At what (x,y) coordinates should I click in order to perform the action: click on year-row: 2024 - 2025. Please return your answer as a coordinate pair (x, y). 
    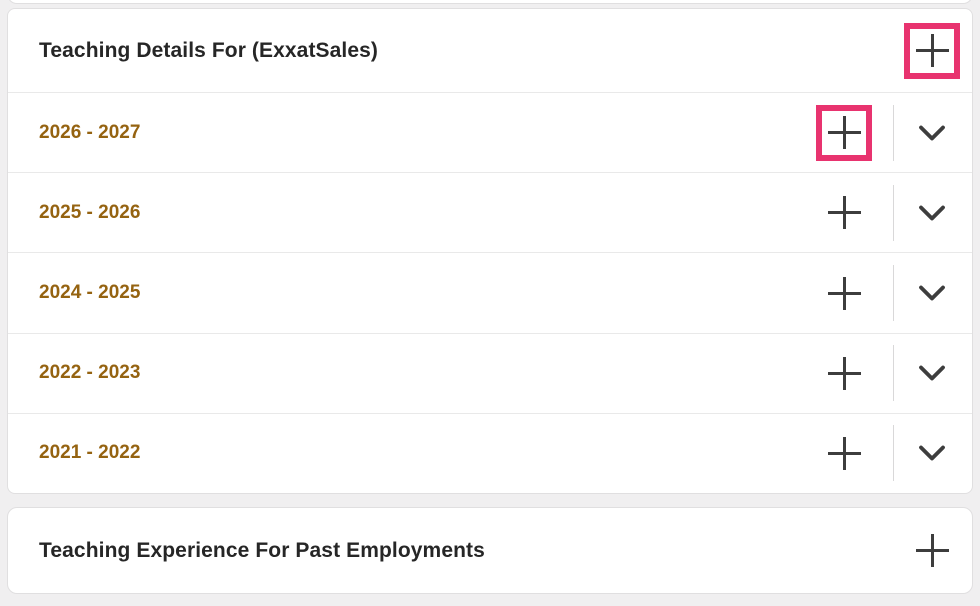
    Looking at the image, I should click on (490, 292).